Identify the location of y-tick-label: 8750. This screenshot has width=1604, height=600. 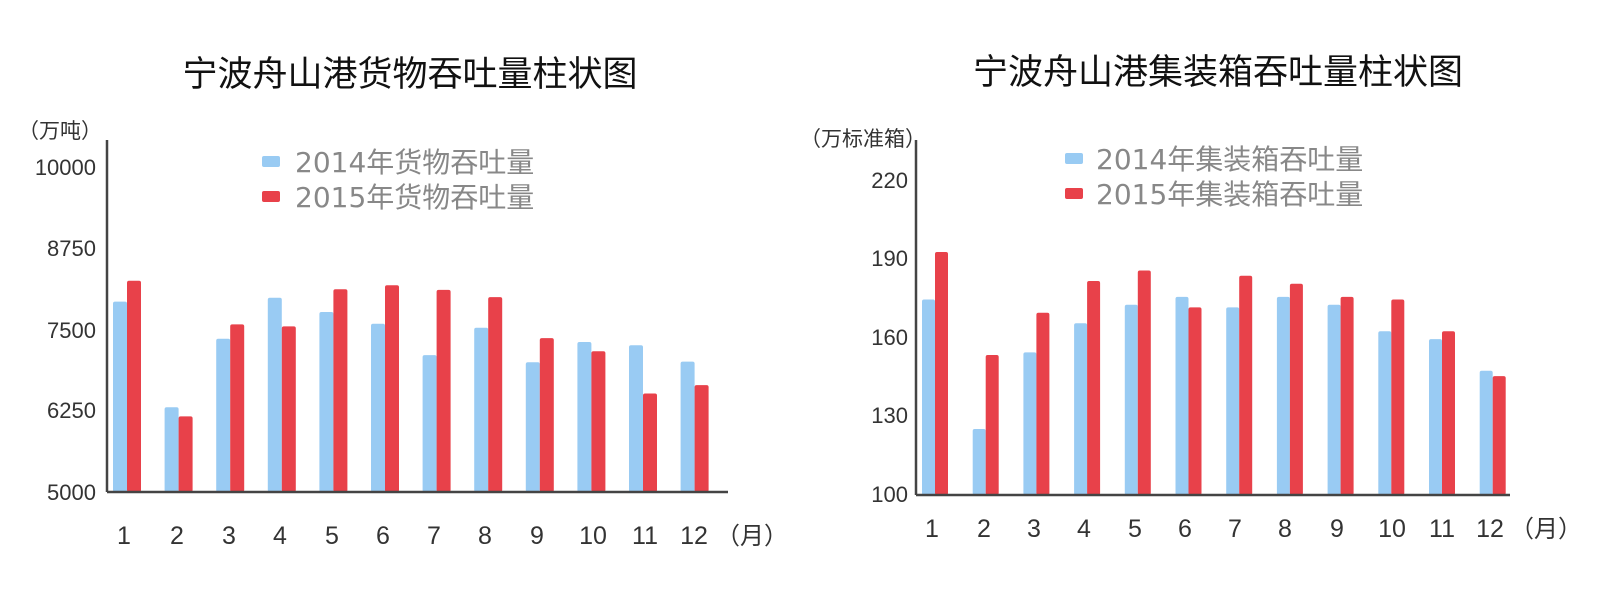
(71, 248).